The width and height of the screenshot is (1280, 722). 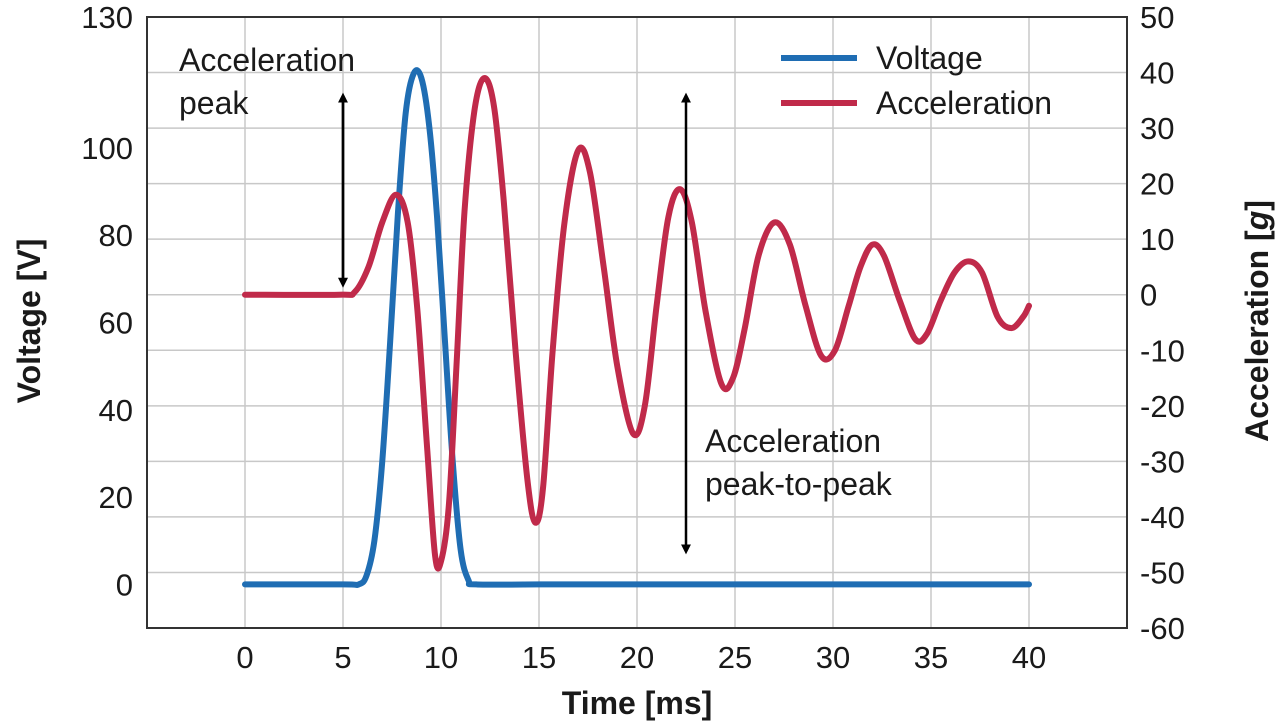 I want to click on y-axis-right-title-suffix: ], so click(x=1257, y=205).